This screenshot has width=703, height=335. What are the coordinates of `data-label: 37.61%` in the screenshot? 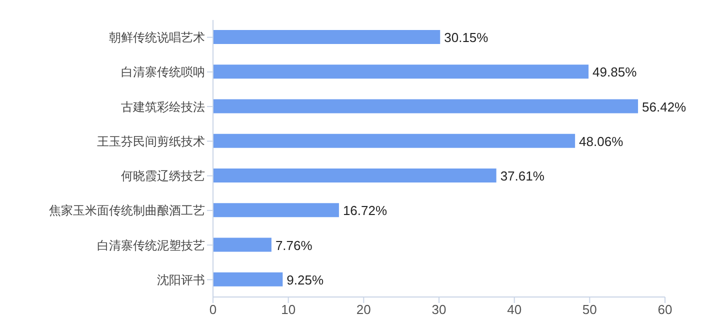 It's located at (522, 176).